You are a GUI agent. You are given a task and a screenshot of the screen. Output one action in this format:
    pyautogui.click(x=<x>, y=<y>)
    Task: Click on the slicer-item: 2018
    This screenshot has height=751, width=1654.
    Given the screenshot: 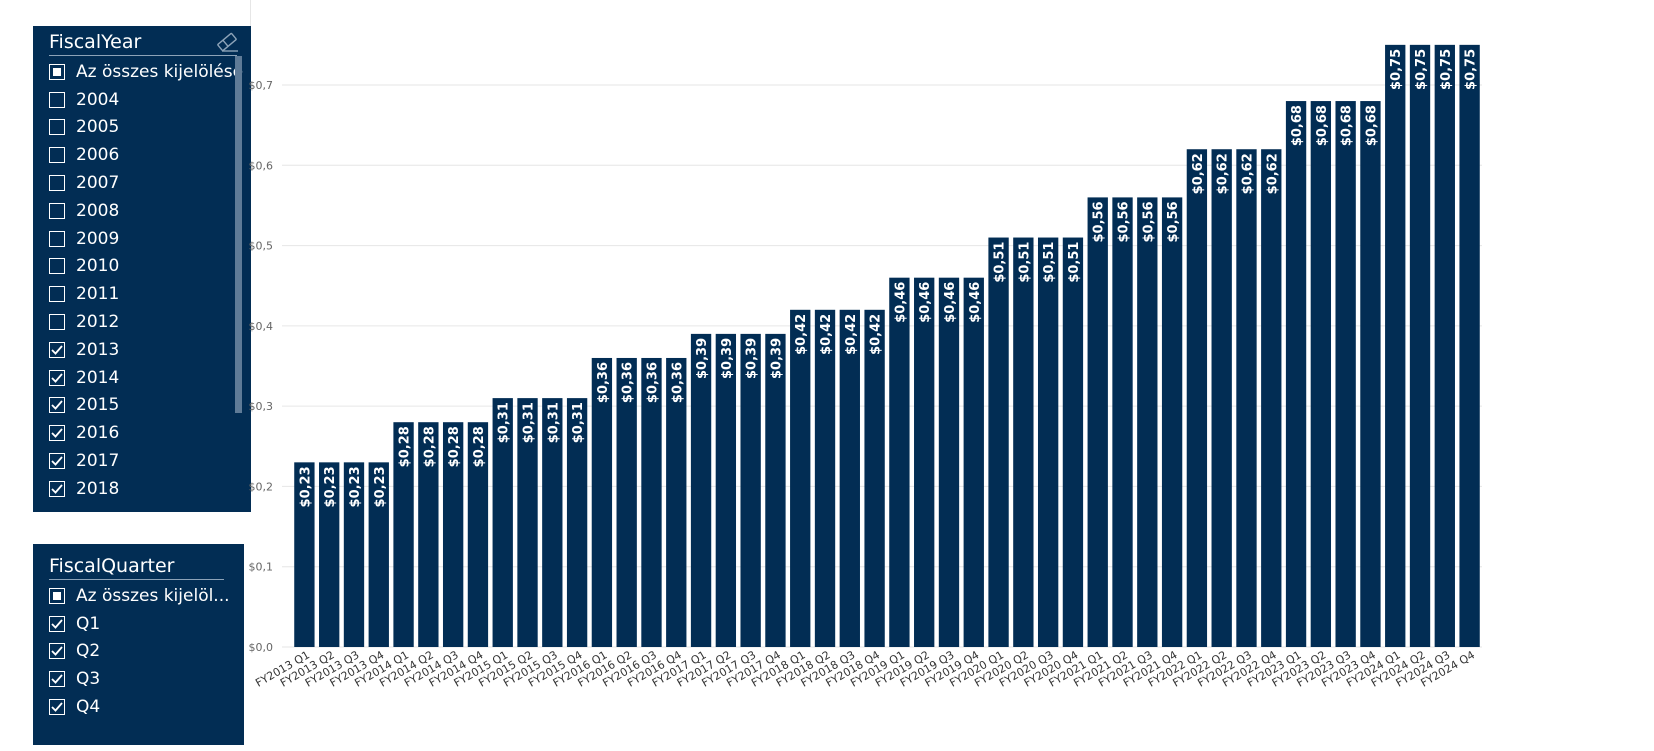 What is the action you would take?
    pyautogui.click(x=146, y=489)
    